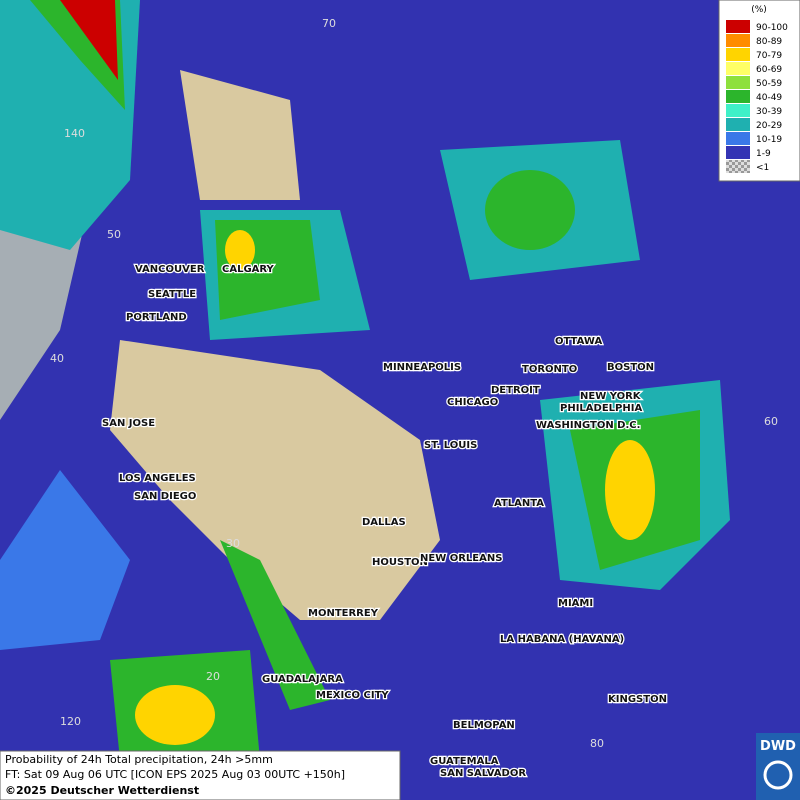 The image size is (800, 800). Describe the element at coordinates (464, 761) in the screenshot. I see `city-label: GUATEMALA` at that location.